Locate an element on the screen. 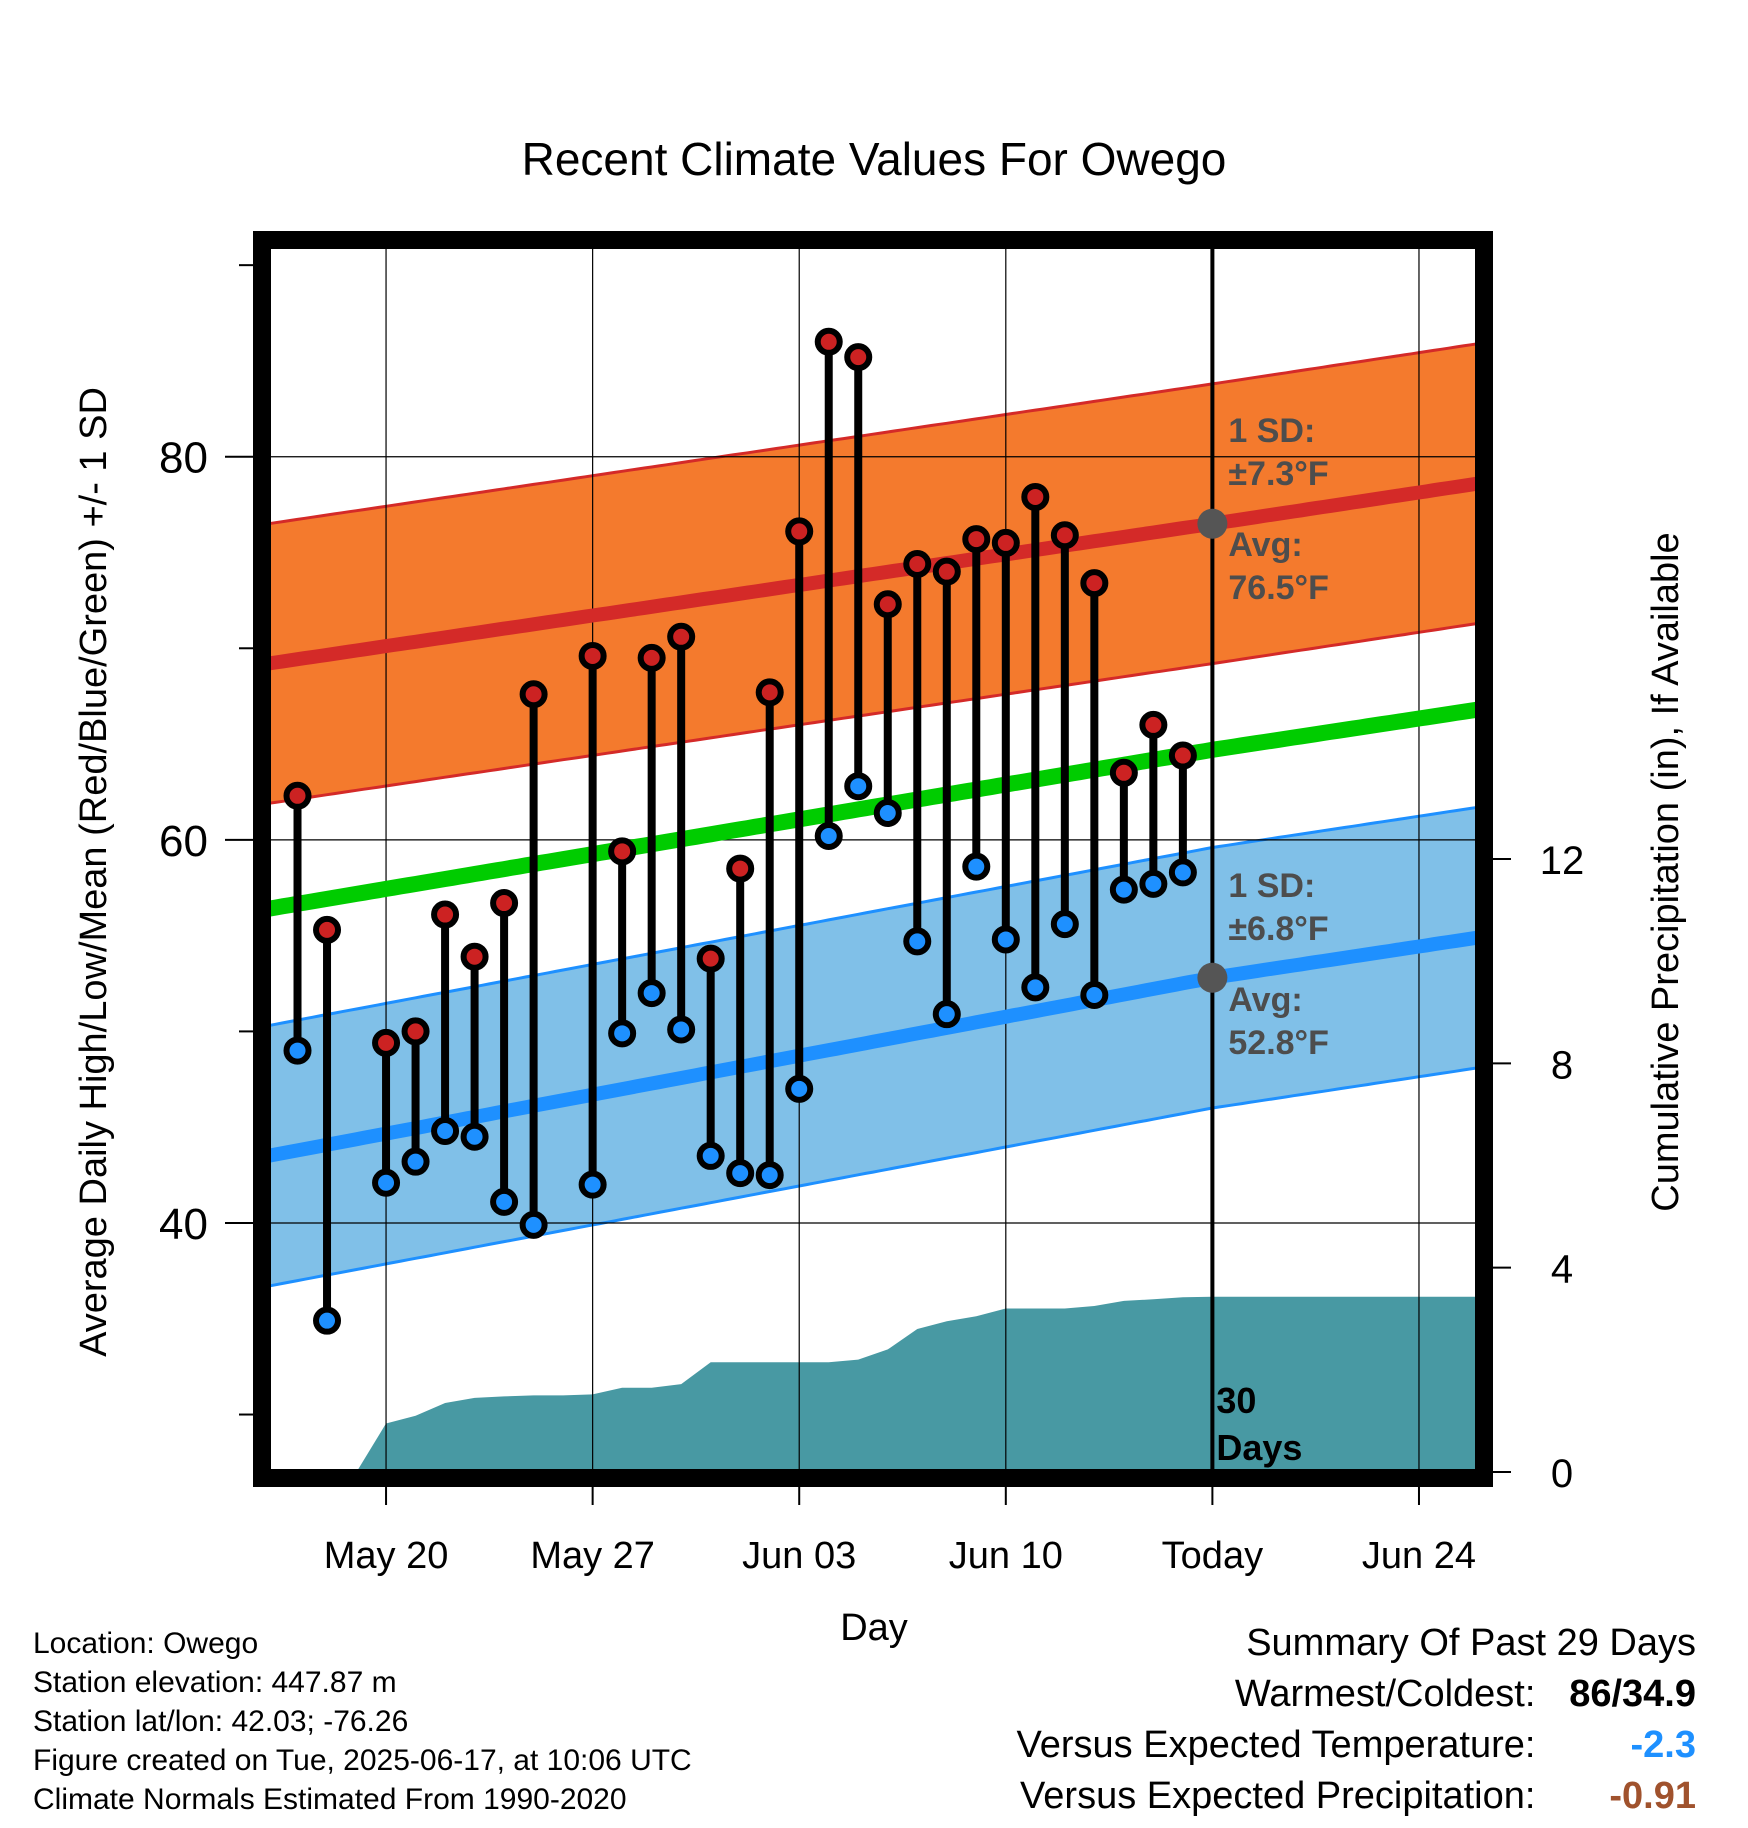 The width and height of the screenshot is (1748, 1828). summary-warm-cold: Warmest/Coldest: 86/34.9 is located at coordinates (1356, 1694).